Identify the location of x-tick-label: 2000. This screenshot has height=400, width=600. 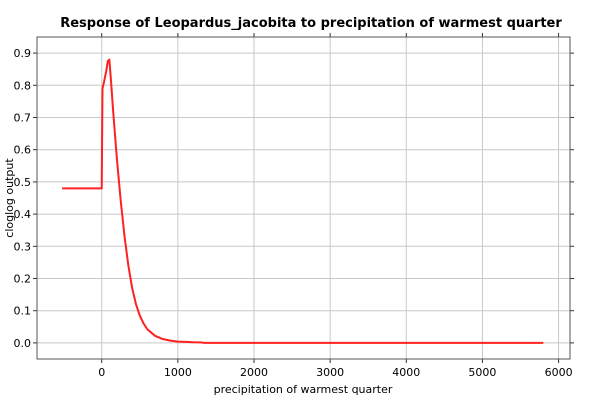
(254, 372).